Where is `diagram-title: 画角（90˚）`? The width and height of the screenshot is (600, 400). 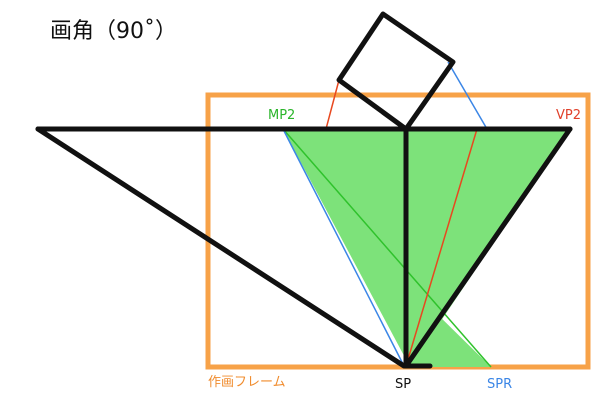
diagram-title: 画角（90˚） is located at coordinates (113, 31).